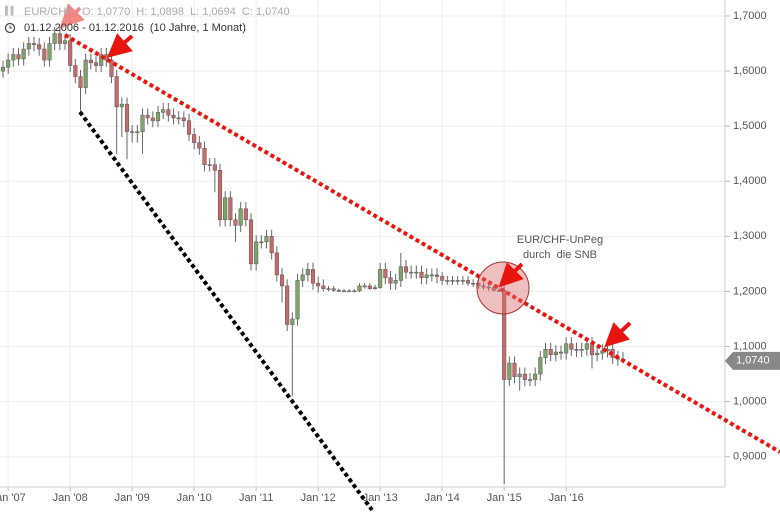 The height and width of the screenshot is (512, 780). What do you see at coordinates (13, 498) in the screenshot?
I see `x-tick-label: Jan '07` at bounding box center [13, 498].